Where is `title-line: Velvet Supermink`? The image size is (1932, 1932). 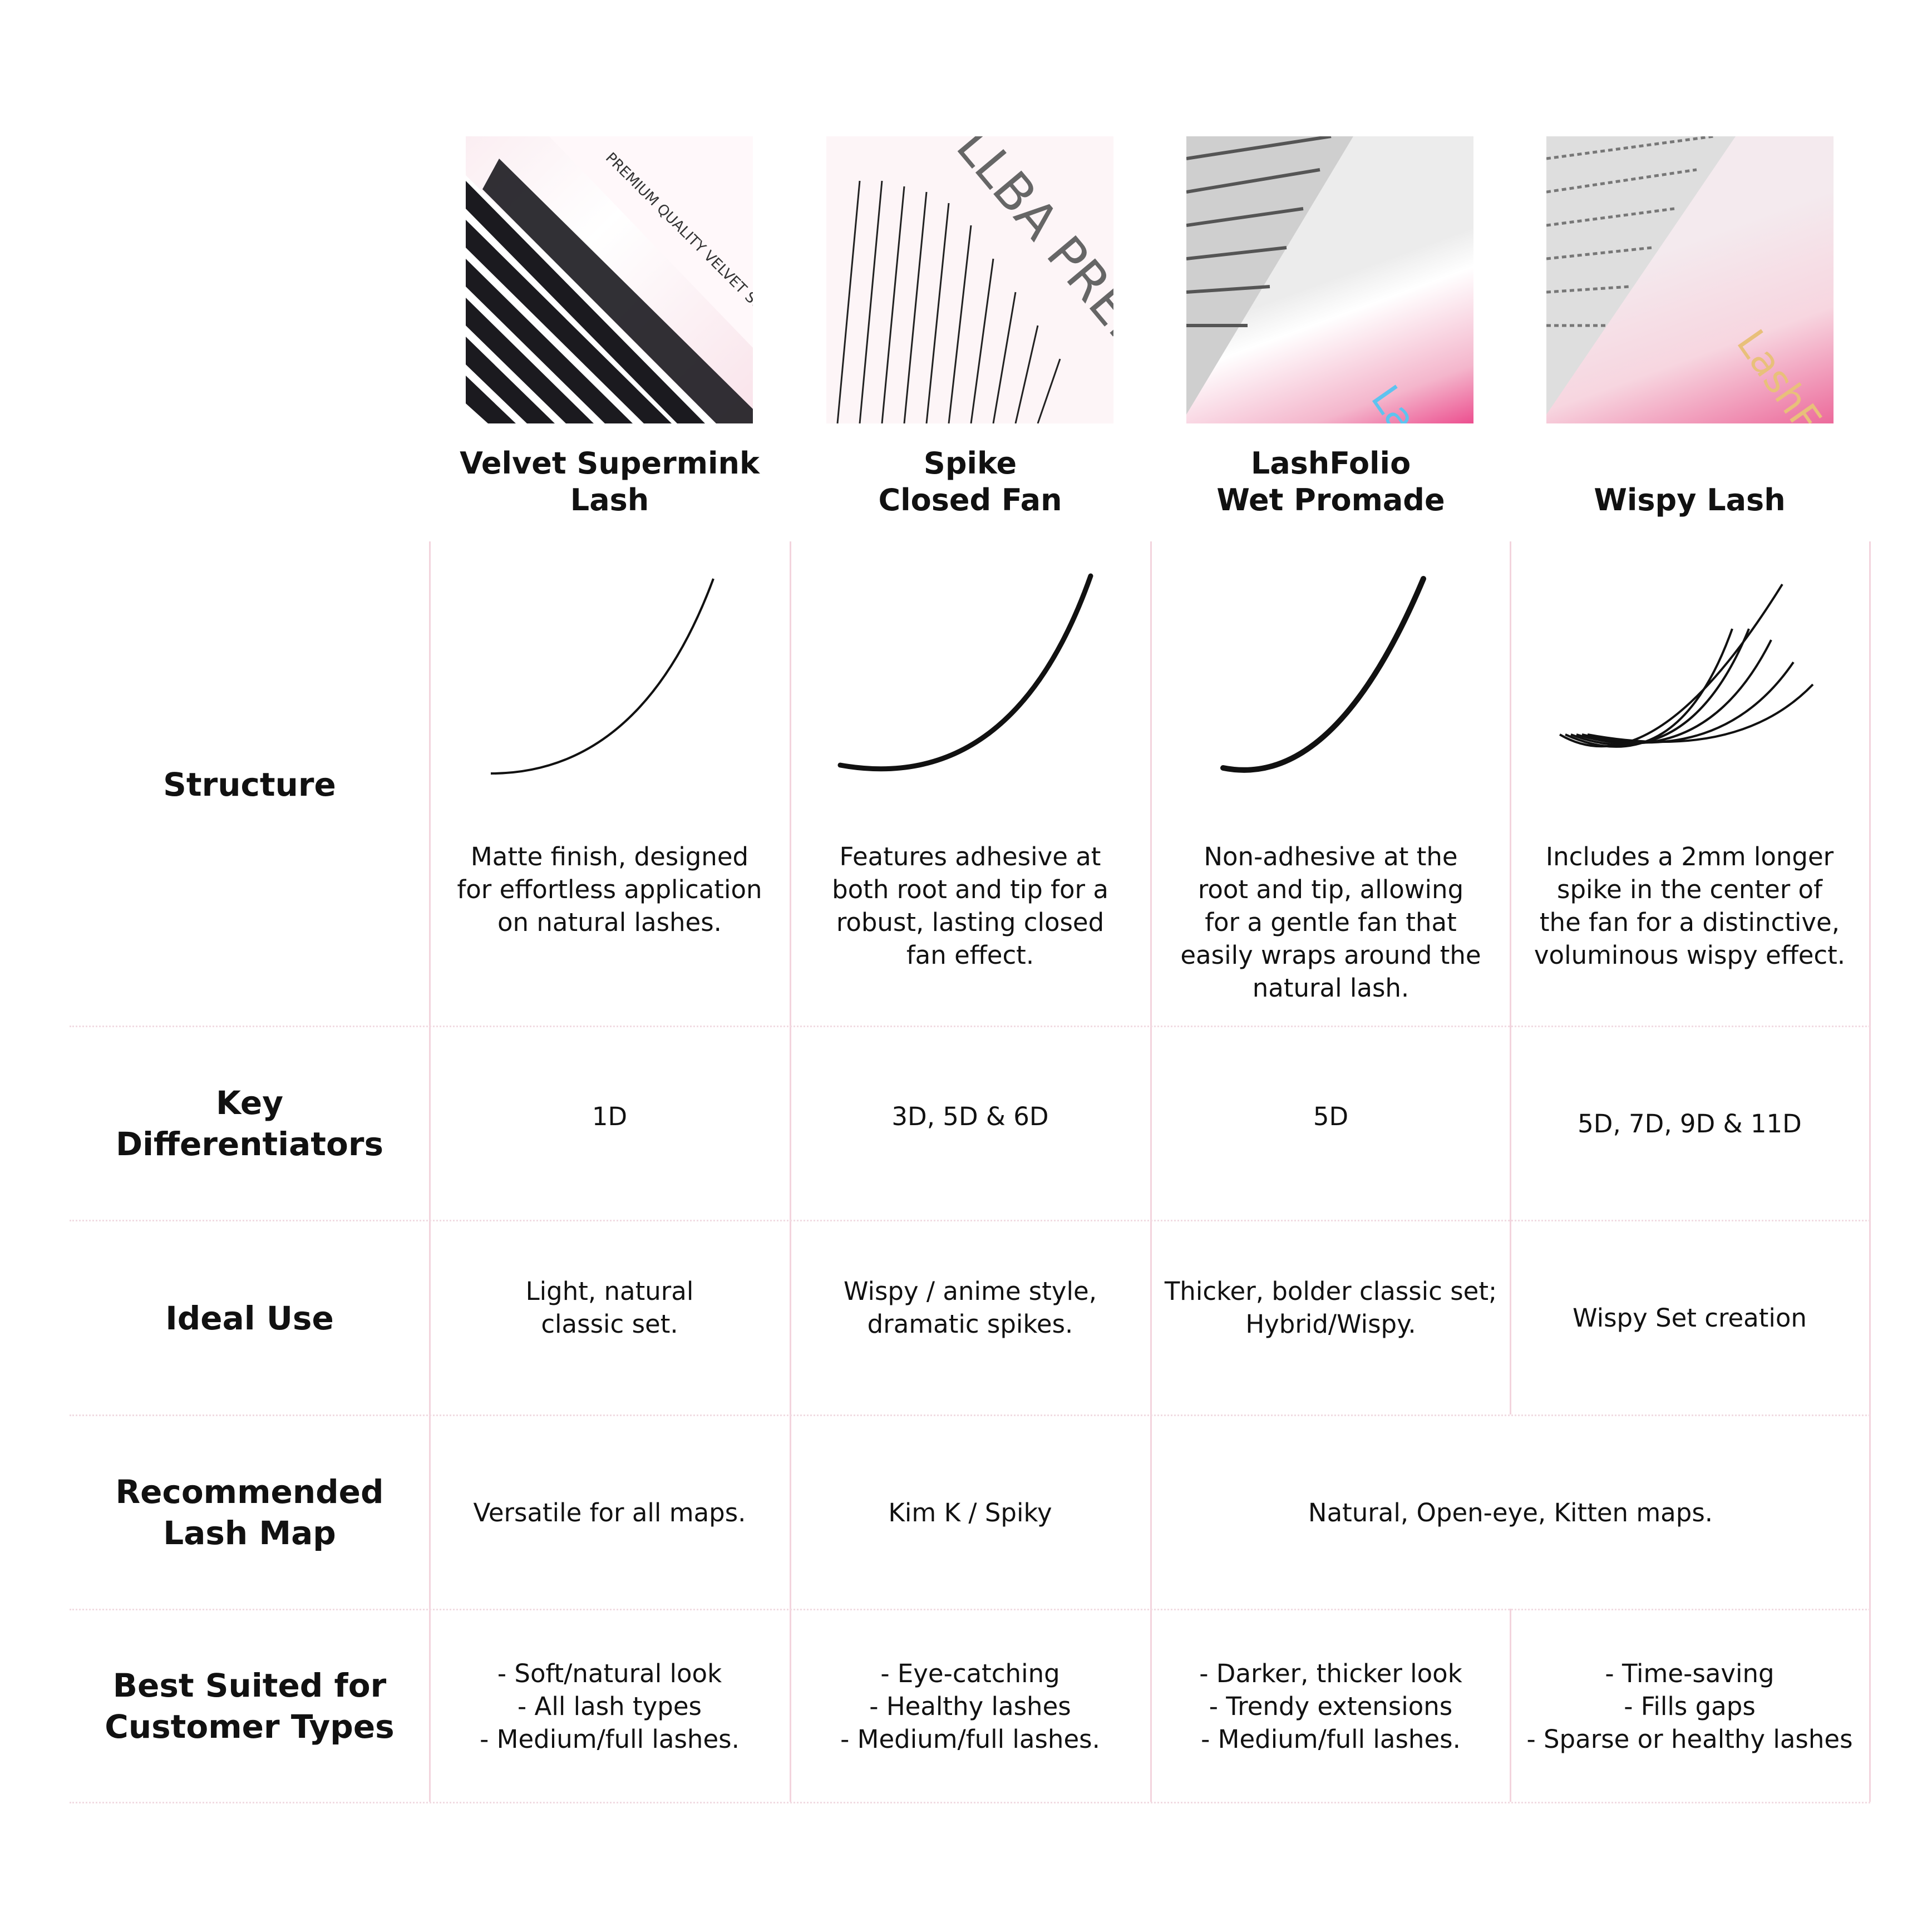
title-line: Velvet Supermink is located at coordinates (610, 463).